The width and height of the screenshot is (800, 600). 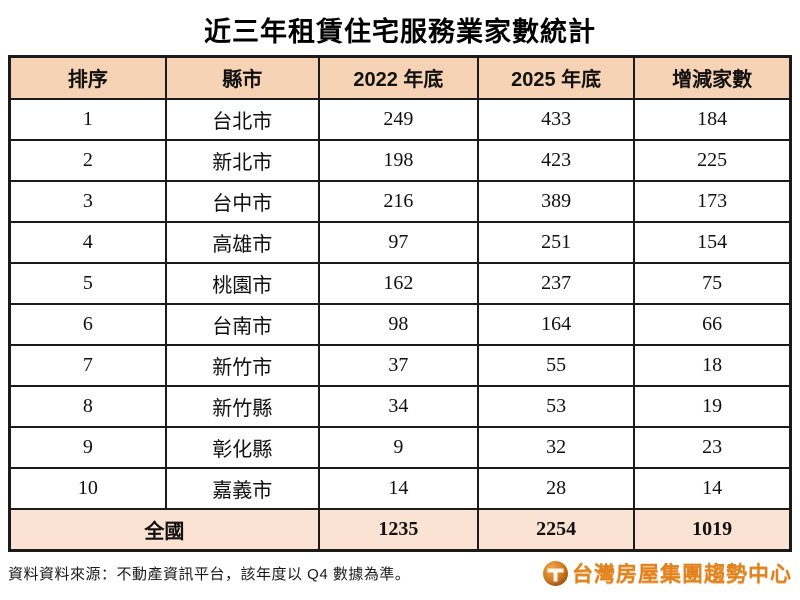 I want to click on table-row: 6 台南市 98 164 66, so click(x=400, y=324).